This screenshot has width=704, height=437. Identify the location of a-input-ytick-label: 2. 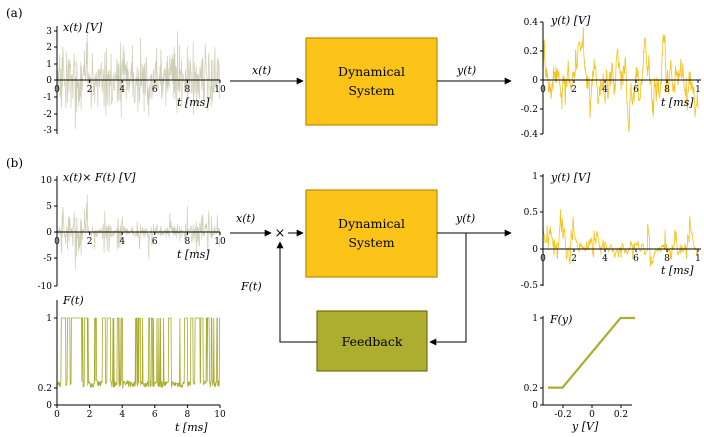
(49, 48).